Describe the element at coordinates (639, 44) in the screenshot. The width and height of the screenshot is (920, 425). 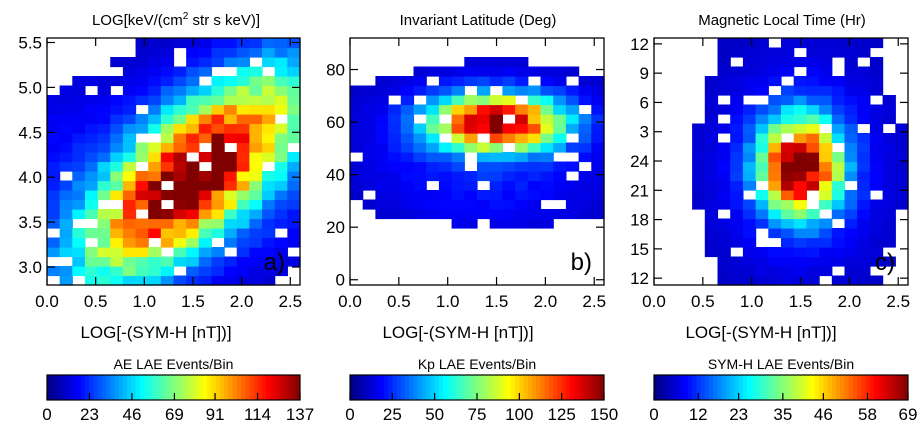
I see `y-tick-label: 12` at that location.